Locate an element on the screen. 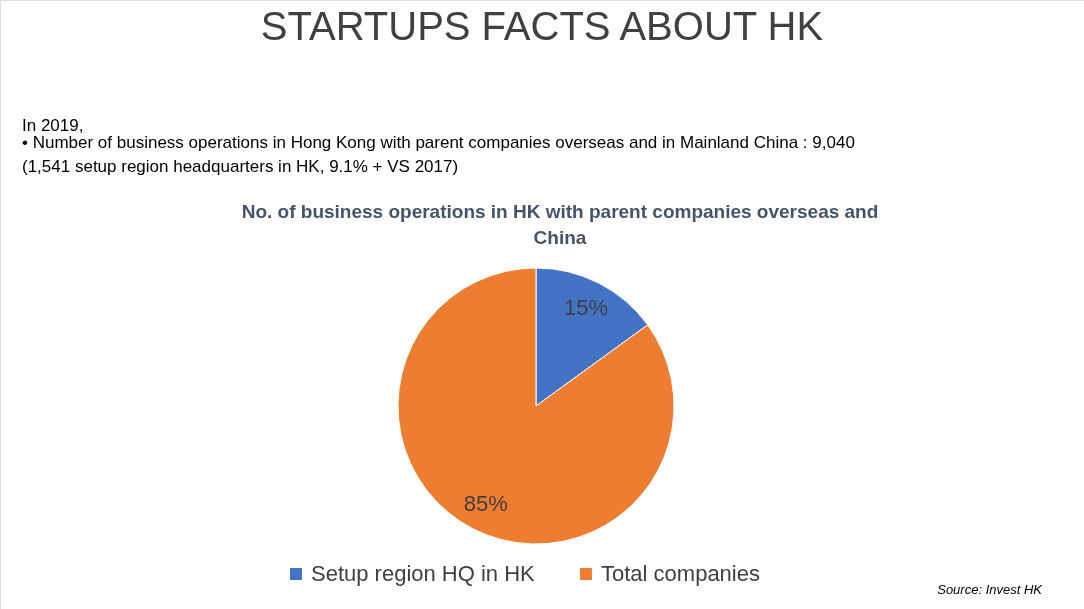 This screenshot has width=1084, height=609. text: (1,541 setup region headquarters in HK, 9.1% + VS 2017) is located at coordinates (240, 166).